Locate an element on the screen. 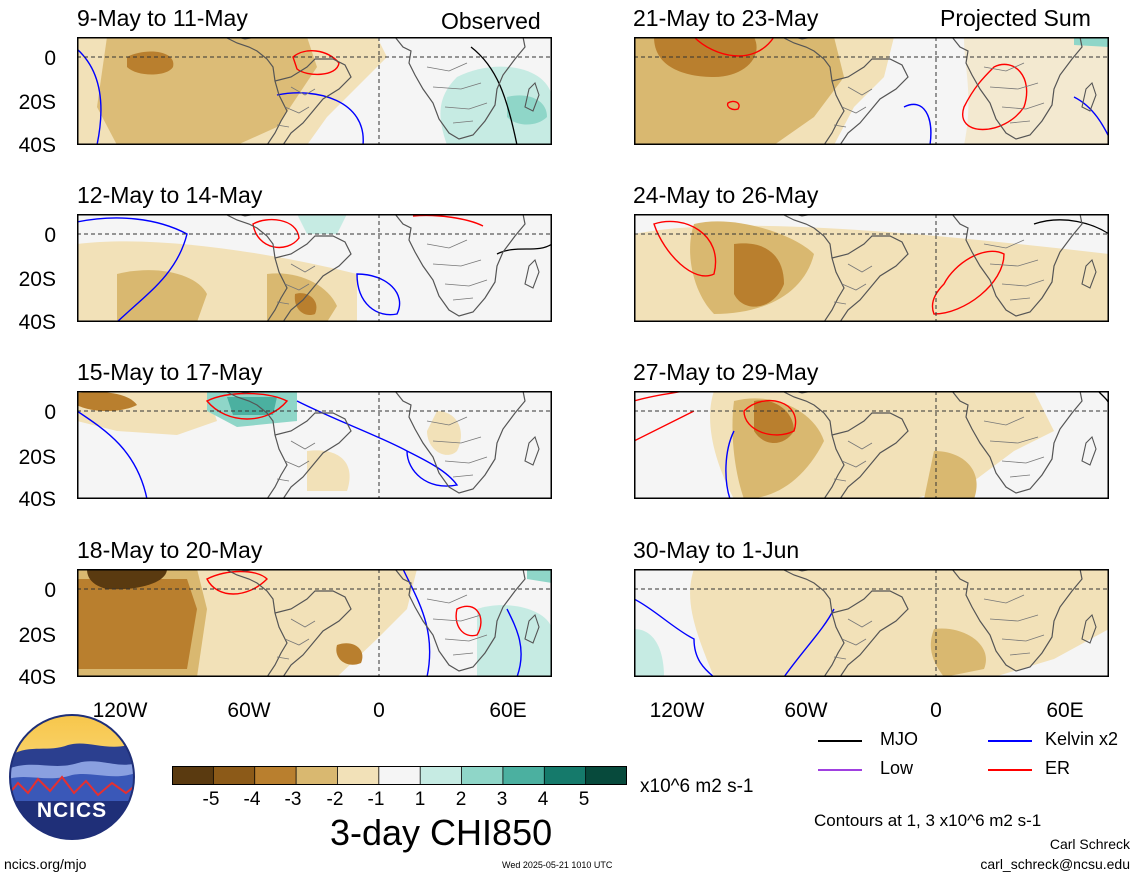  legend-label-er: ER is located at coordinates (1058, 768).